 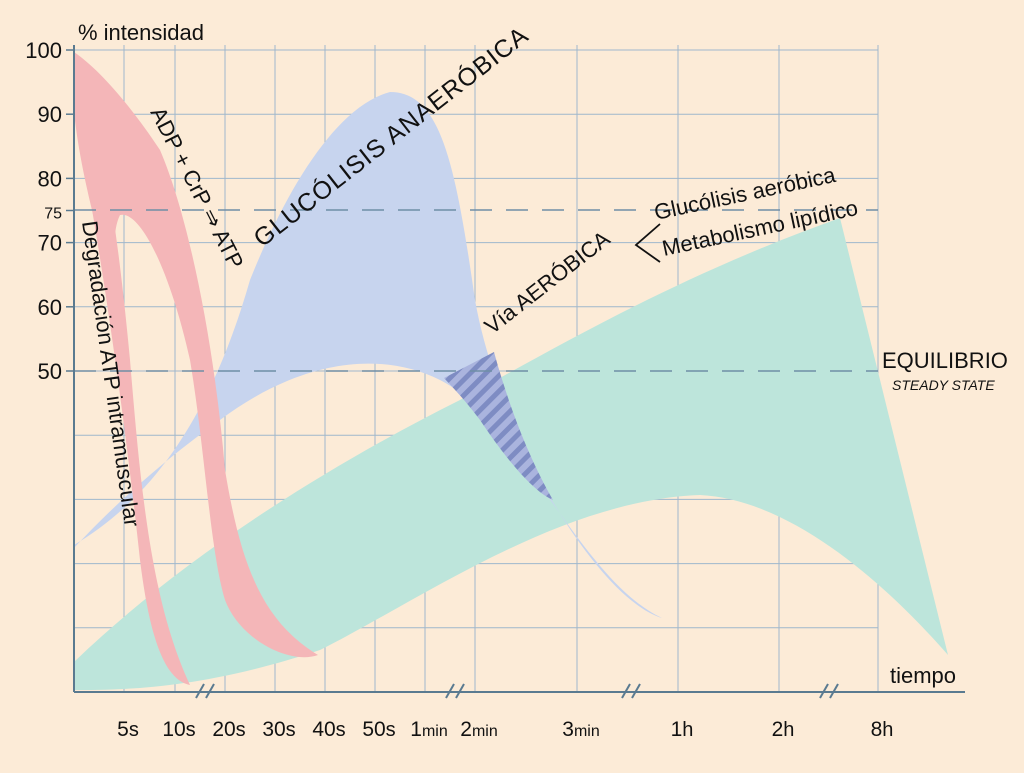 What do you see at coordinates (517, 691) in the screenshot?
I see `axis-breaks` at bounding box center [517, 691].